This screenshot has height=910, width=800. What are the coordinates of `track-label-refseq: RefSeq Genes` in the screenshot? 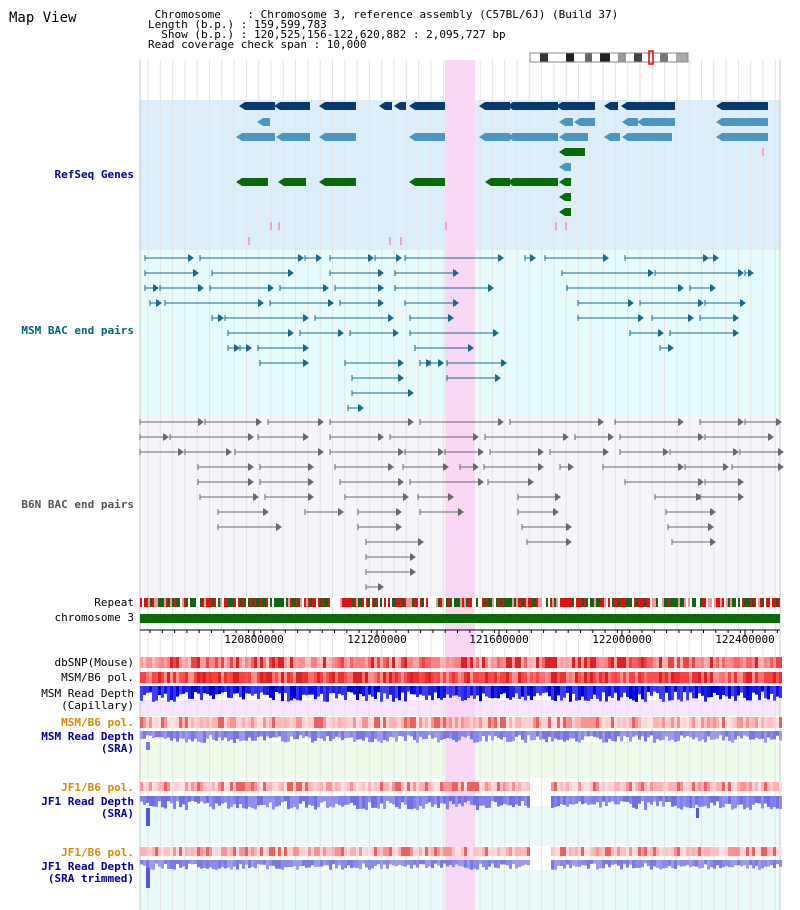 It's located at (94, 174).